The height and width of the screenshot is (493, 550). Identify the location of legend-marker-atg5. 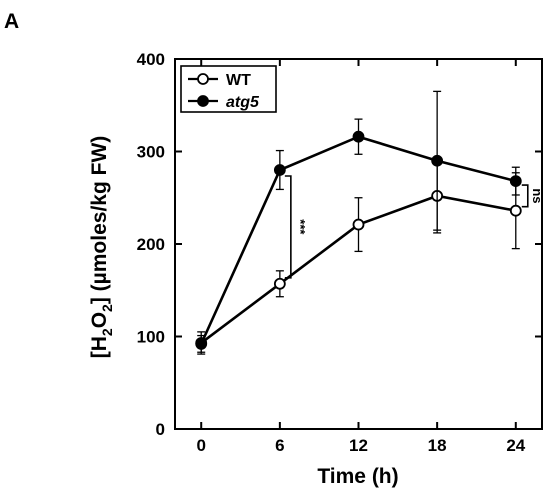
(203, 101).